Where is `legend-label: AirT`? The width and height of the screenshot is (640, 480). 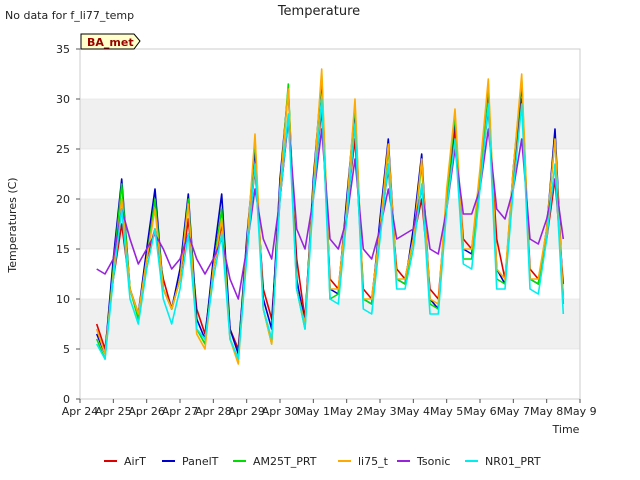
legend-label: AirT is located at coordinates (135, 461).